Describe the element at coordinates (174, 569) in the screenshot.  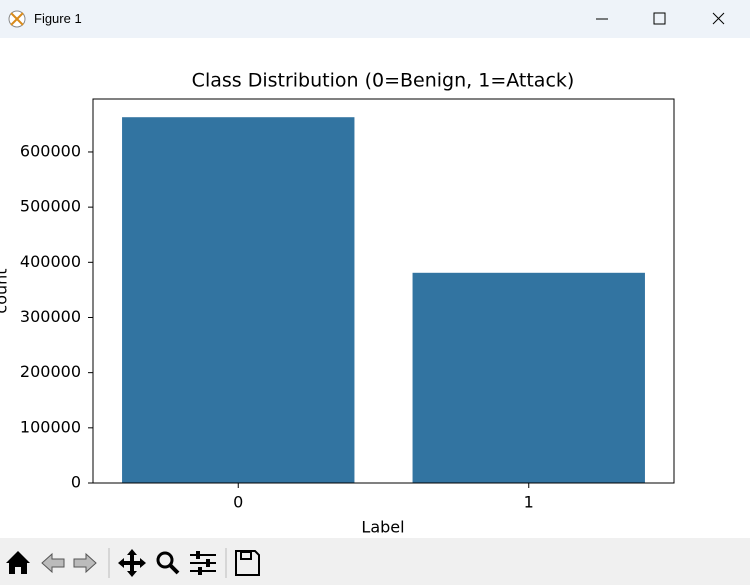
I see `zoom-handle` at that location.